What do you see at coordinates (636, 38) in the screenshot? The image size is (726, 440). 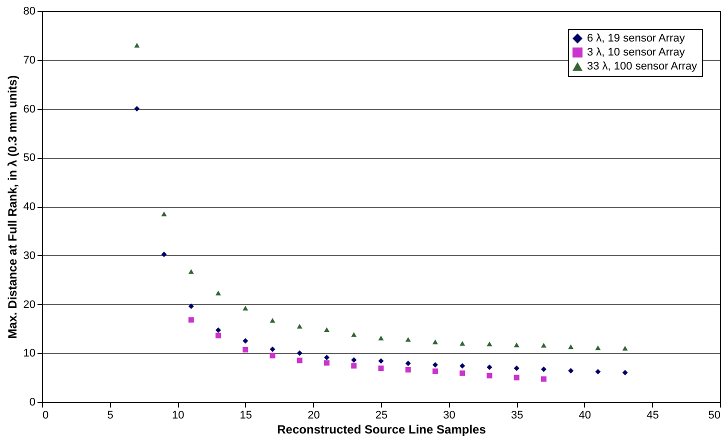 I see `legend-label: 6 λ, 19 sensor Array` at bounding box center [636, 38].